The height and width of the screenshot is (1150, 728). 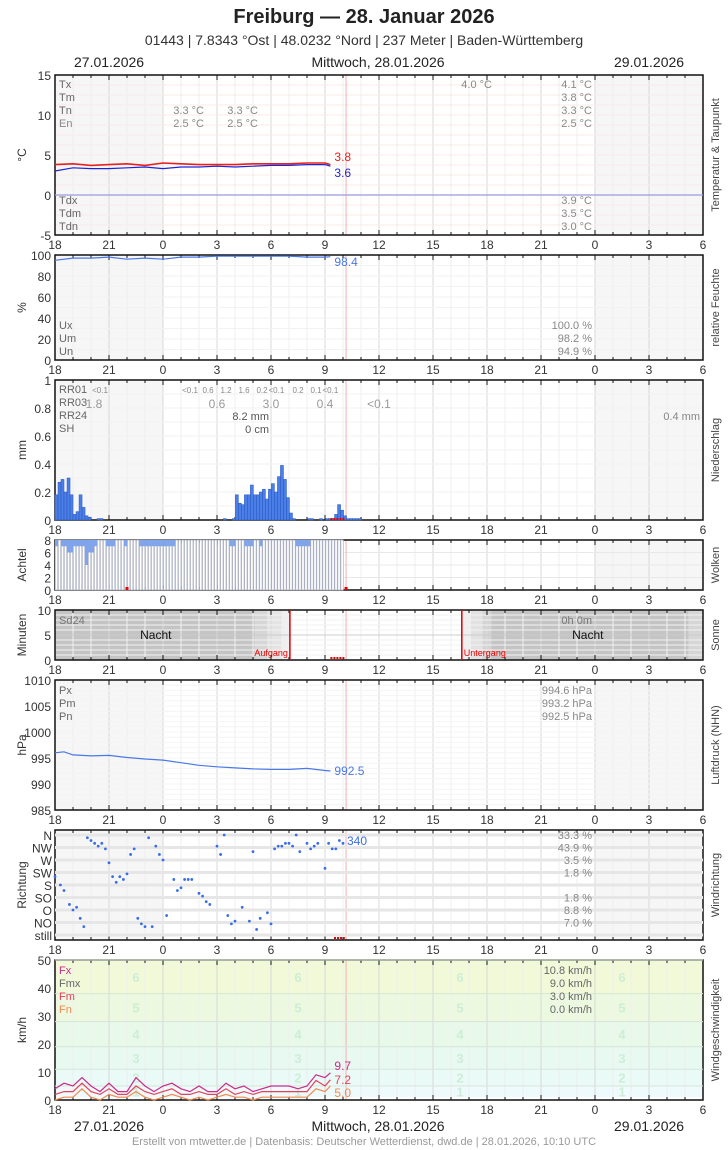 I want to click on value-label: 3.0 km/h, so click(x=571, y=997).